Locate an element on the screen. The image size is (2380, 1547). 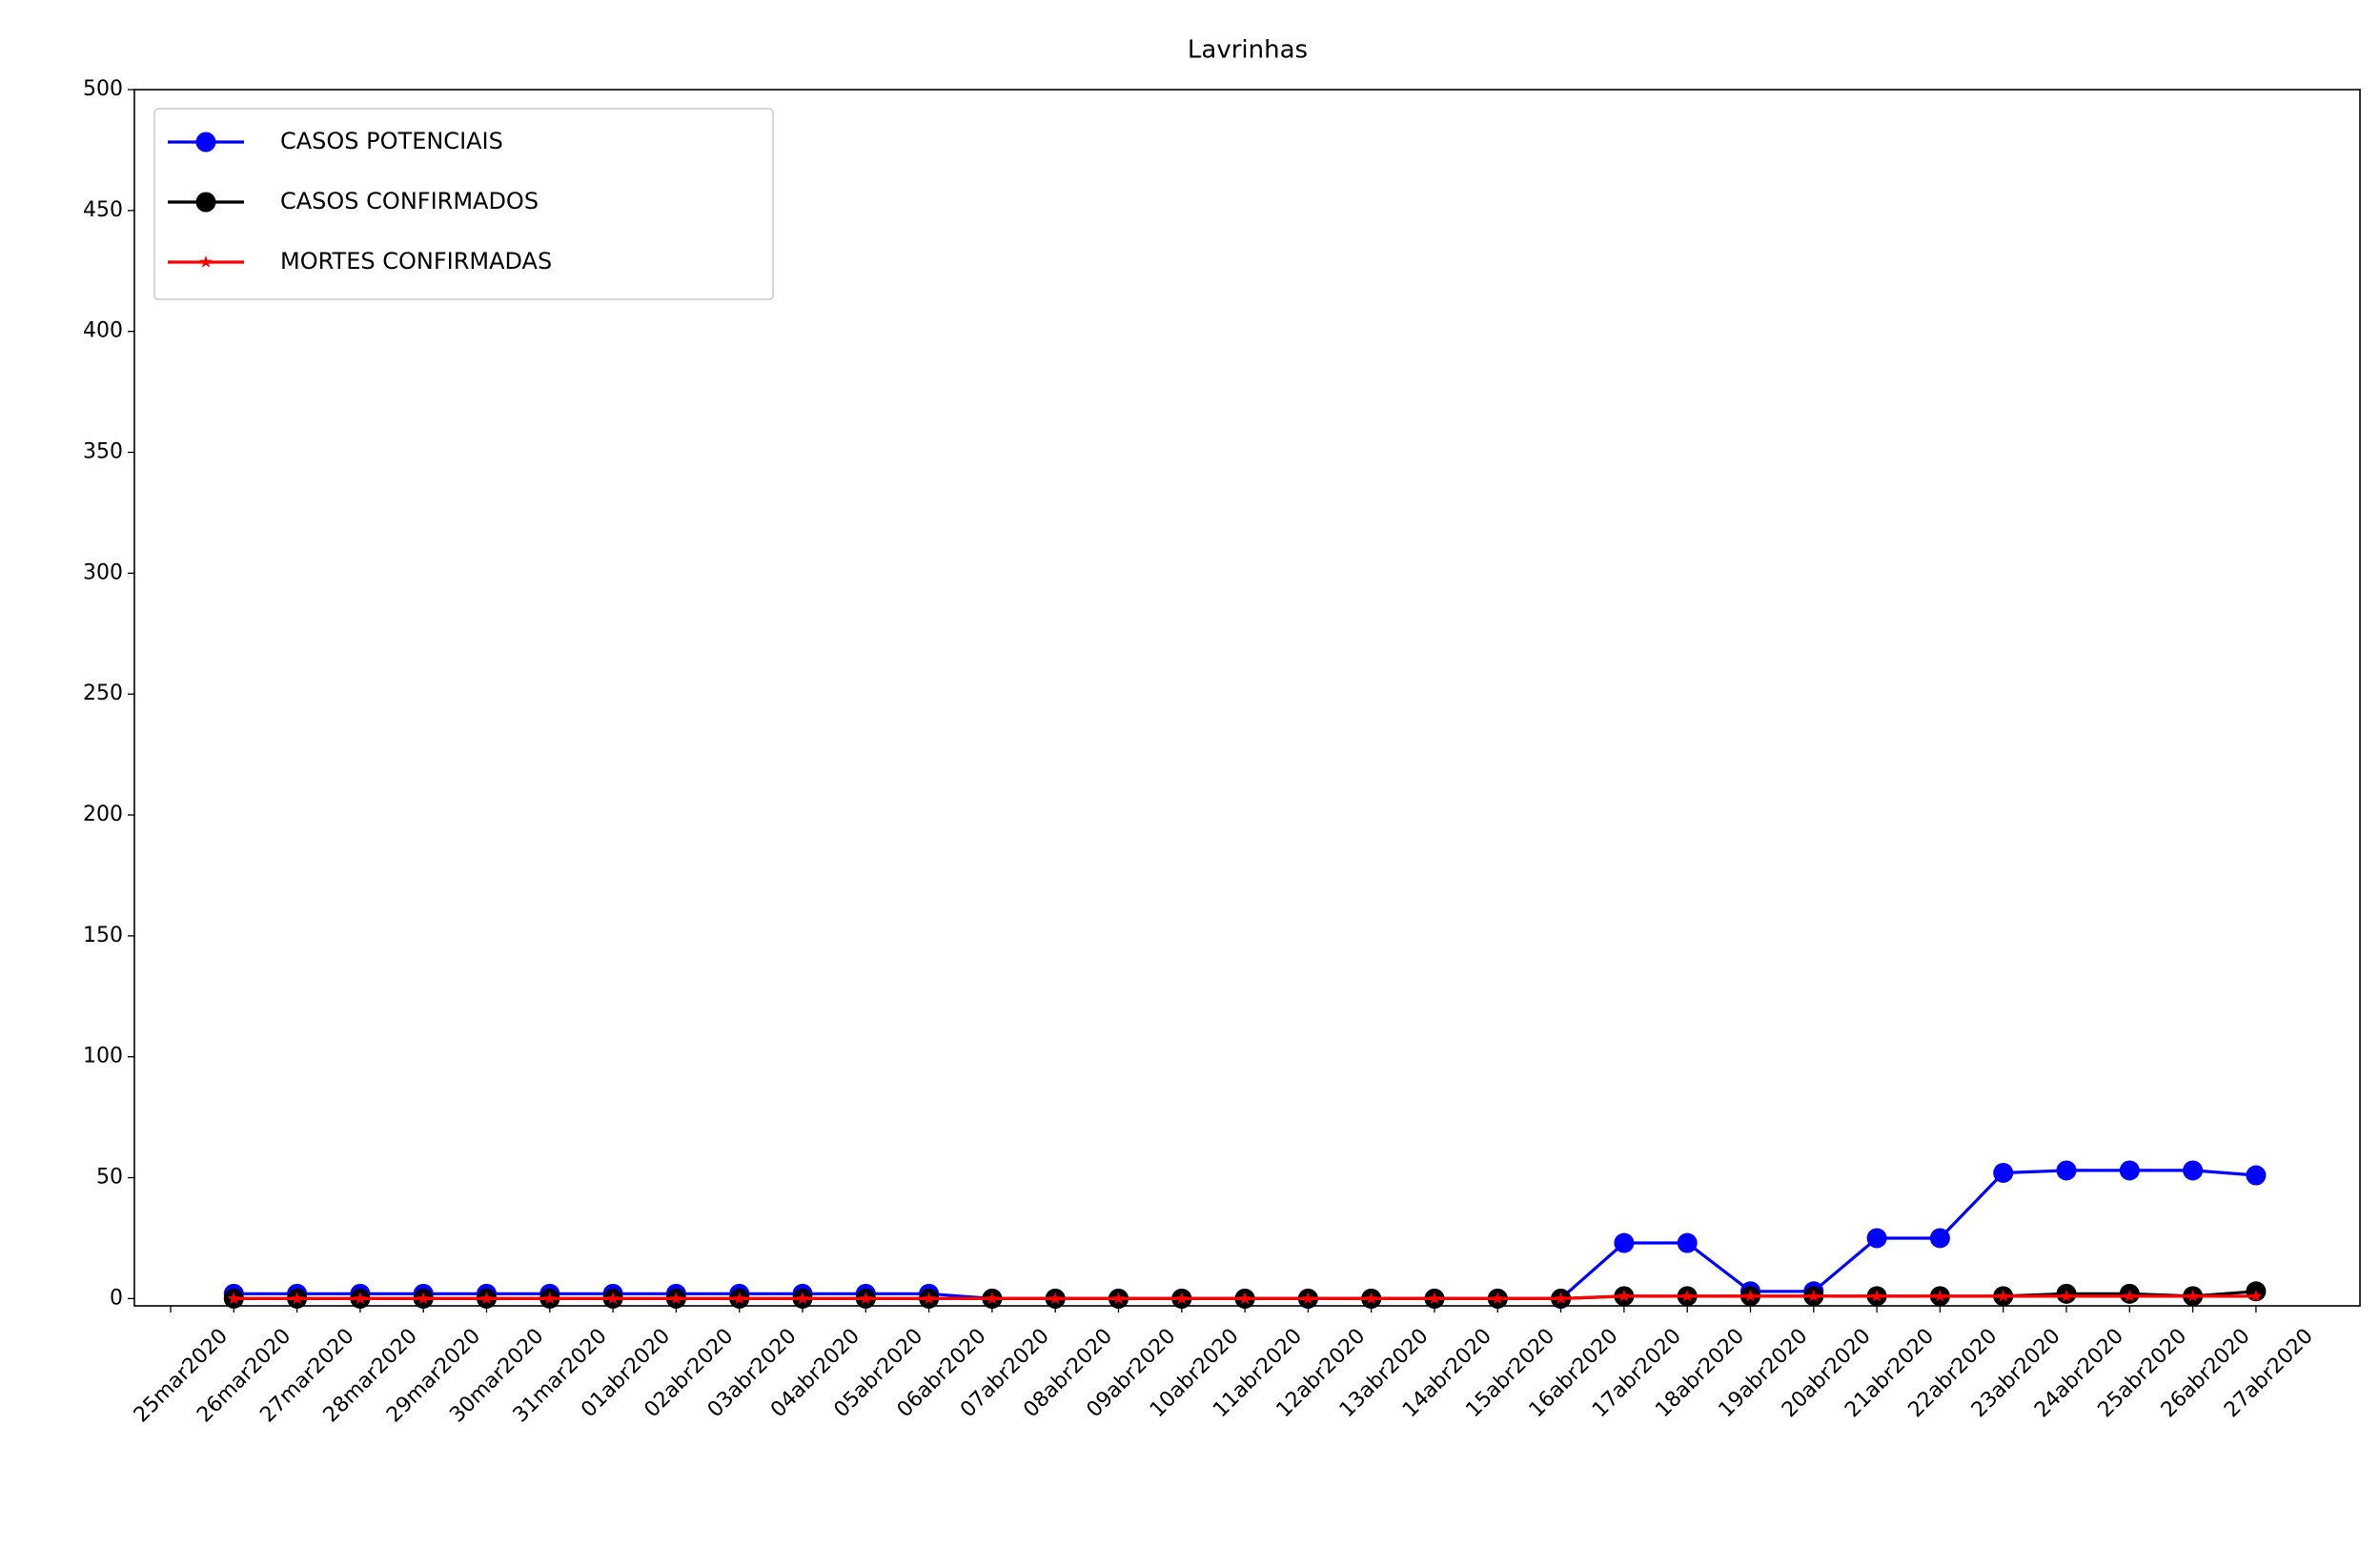
y-tick-label: 50 is located at coordinates (109, 1178).